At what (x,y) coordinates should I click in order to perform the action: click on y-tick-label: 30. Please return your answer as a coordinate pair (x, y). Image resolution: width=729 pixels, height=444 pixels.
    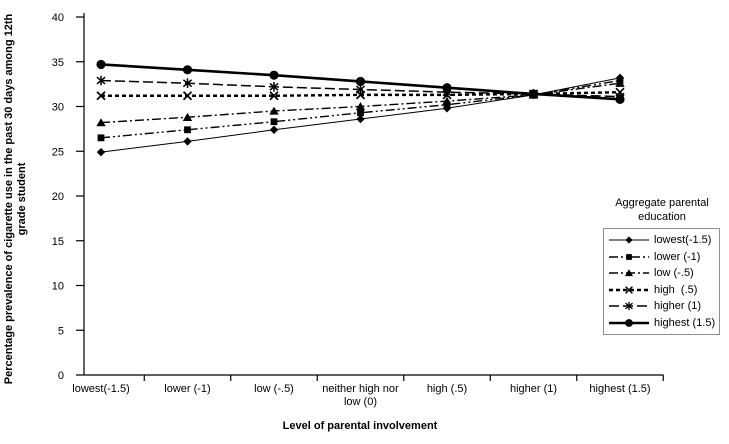
    Looking at the image, I should click on (58, 108).